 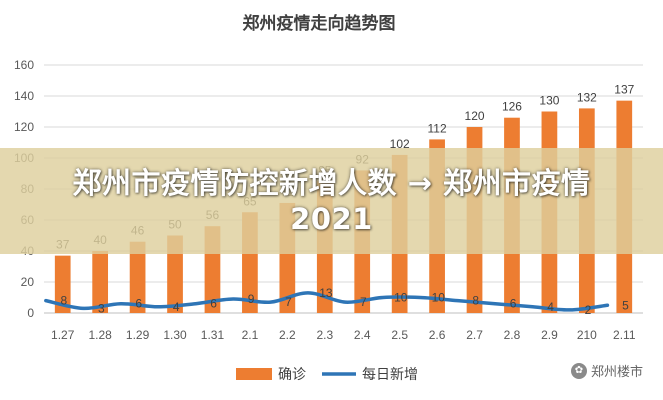 What do you see at coordinates (24, 65) in the screenshot?
I see `y-tick-label: 160` at bounding box center [24, 65].